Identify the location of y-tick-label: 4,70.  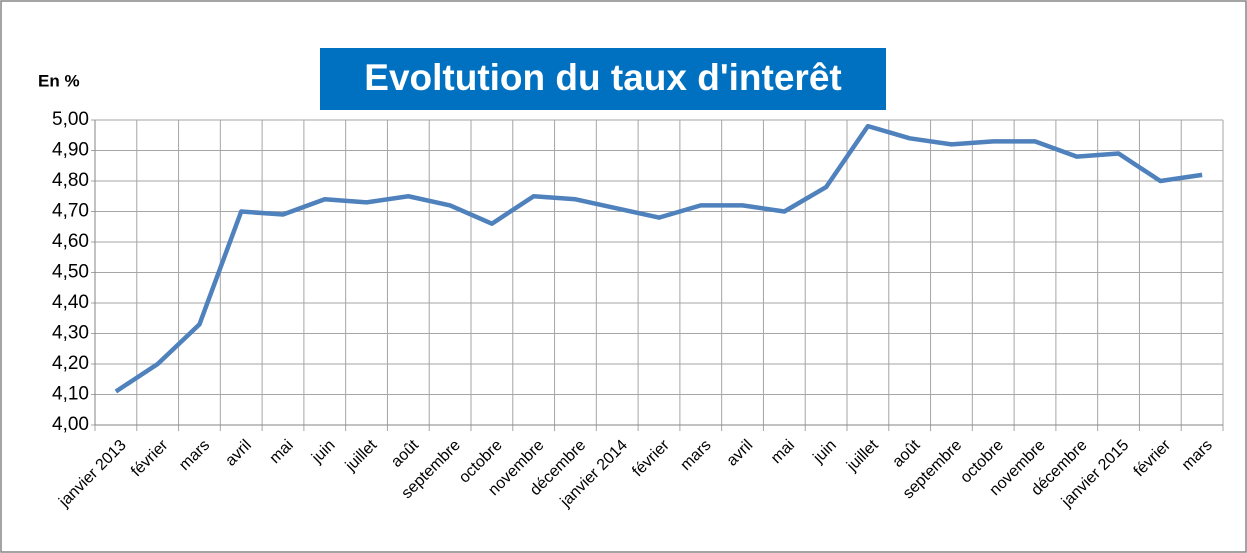
(70, 211).